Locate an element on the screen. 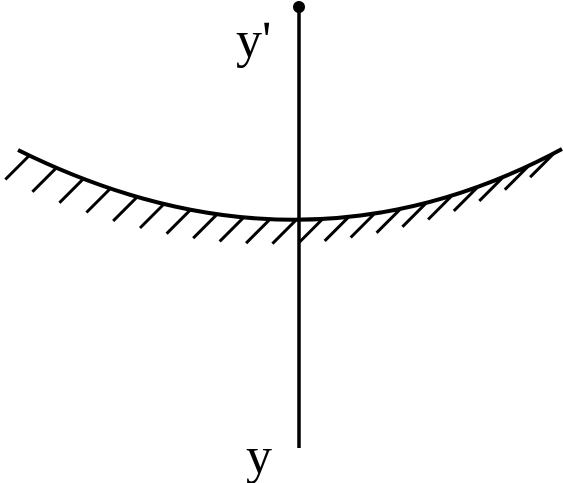  label-y: y is located at coordinates (259, 455).